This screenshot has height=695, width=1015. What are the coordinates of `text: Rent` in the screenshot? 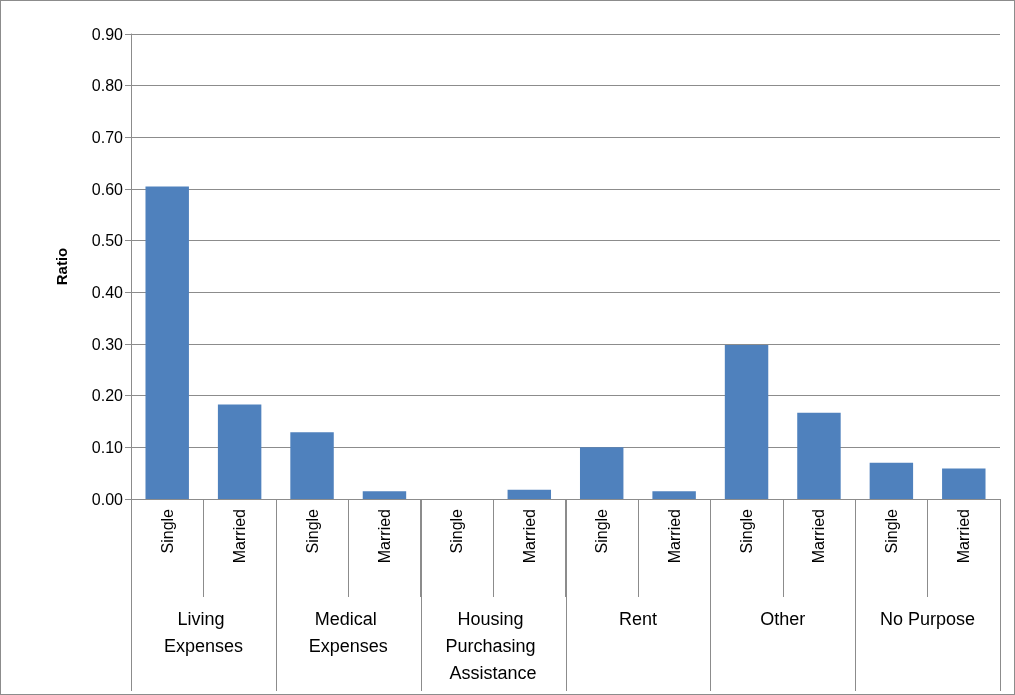 It's located at (637, 618).